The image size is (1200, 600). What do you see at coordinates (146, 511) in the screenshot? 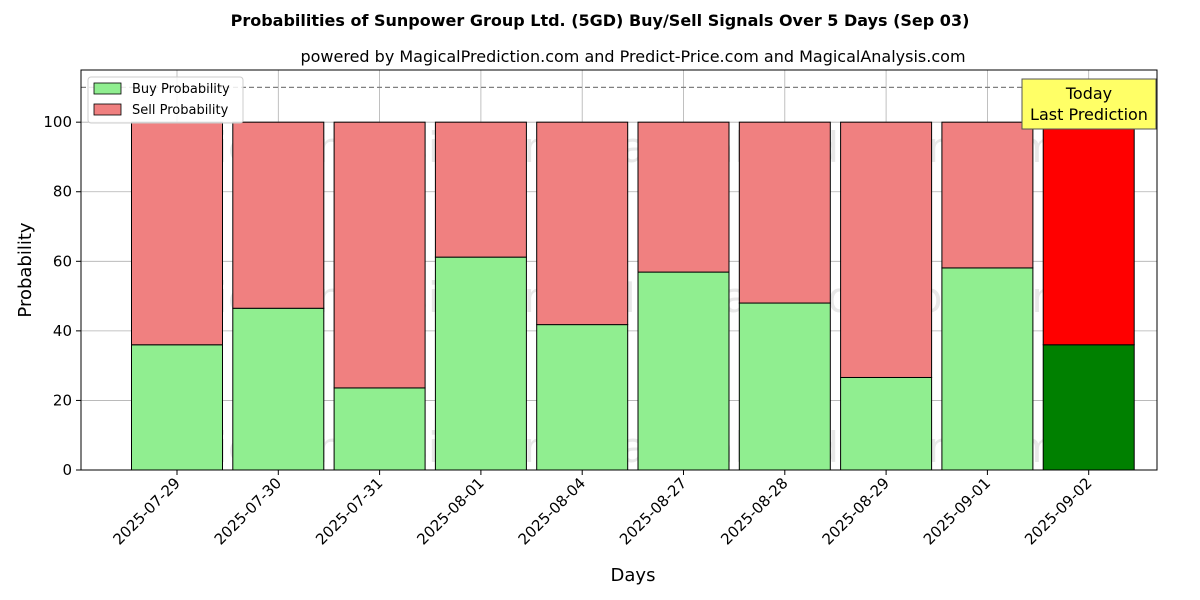
I see `x-tick-label: 2025-07-29` at bounding box center [146, 511].